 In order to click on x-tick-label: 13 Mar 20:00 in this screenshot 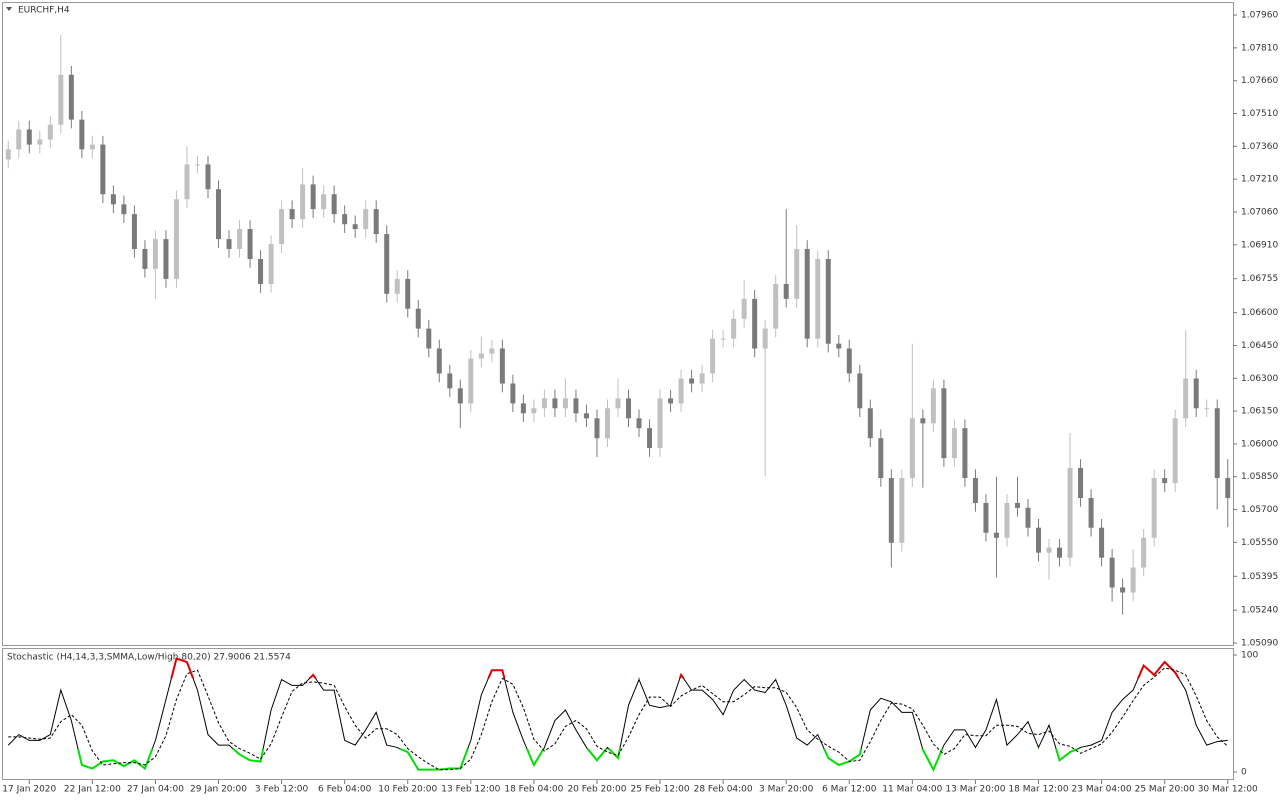, I will do `click(975, 790)`.